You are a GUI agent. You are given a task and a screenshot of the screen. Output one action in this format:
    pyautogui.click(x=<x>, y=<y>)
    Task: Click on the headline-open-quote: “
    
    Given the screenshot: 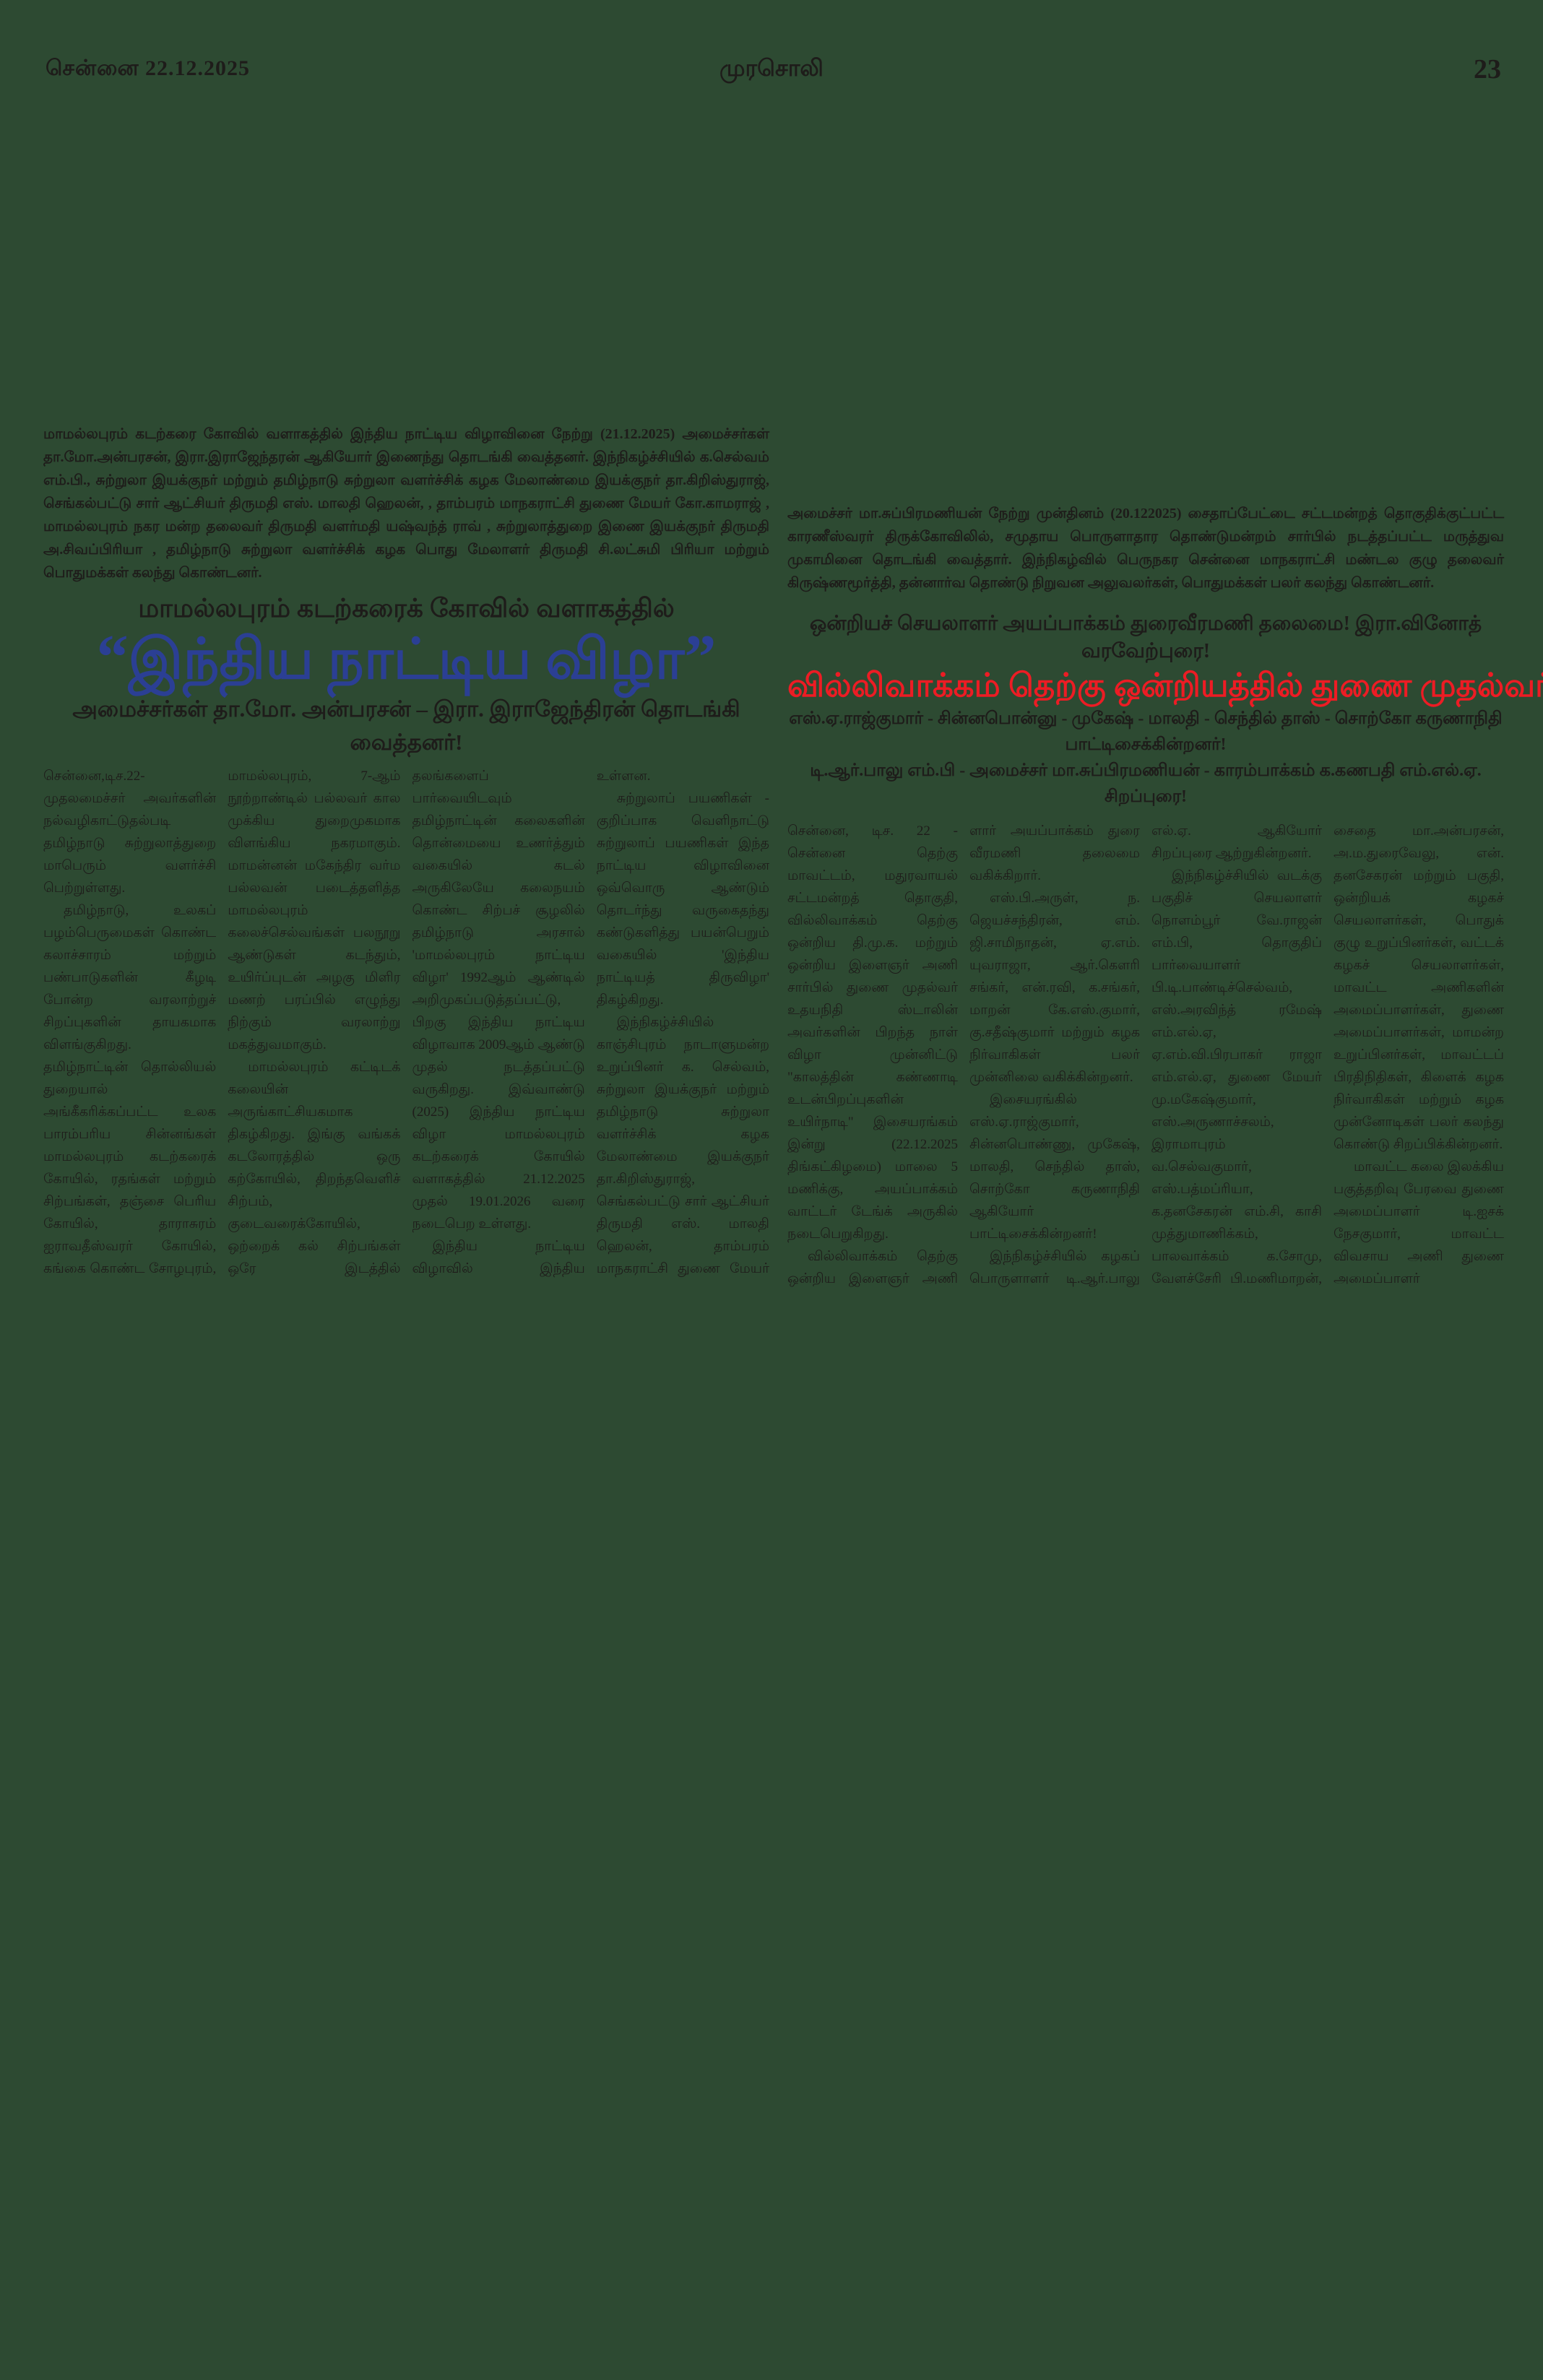 What is the action you would take?
    pyautogui.click(x=113, y=658)
    